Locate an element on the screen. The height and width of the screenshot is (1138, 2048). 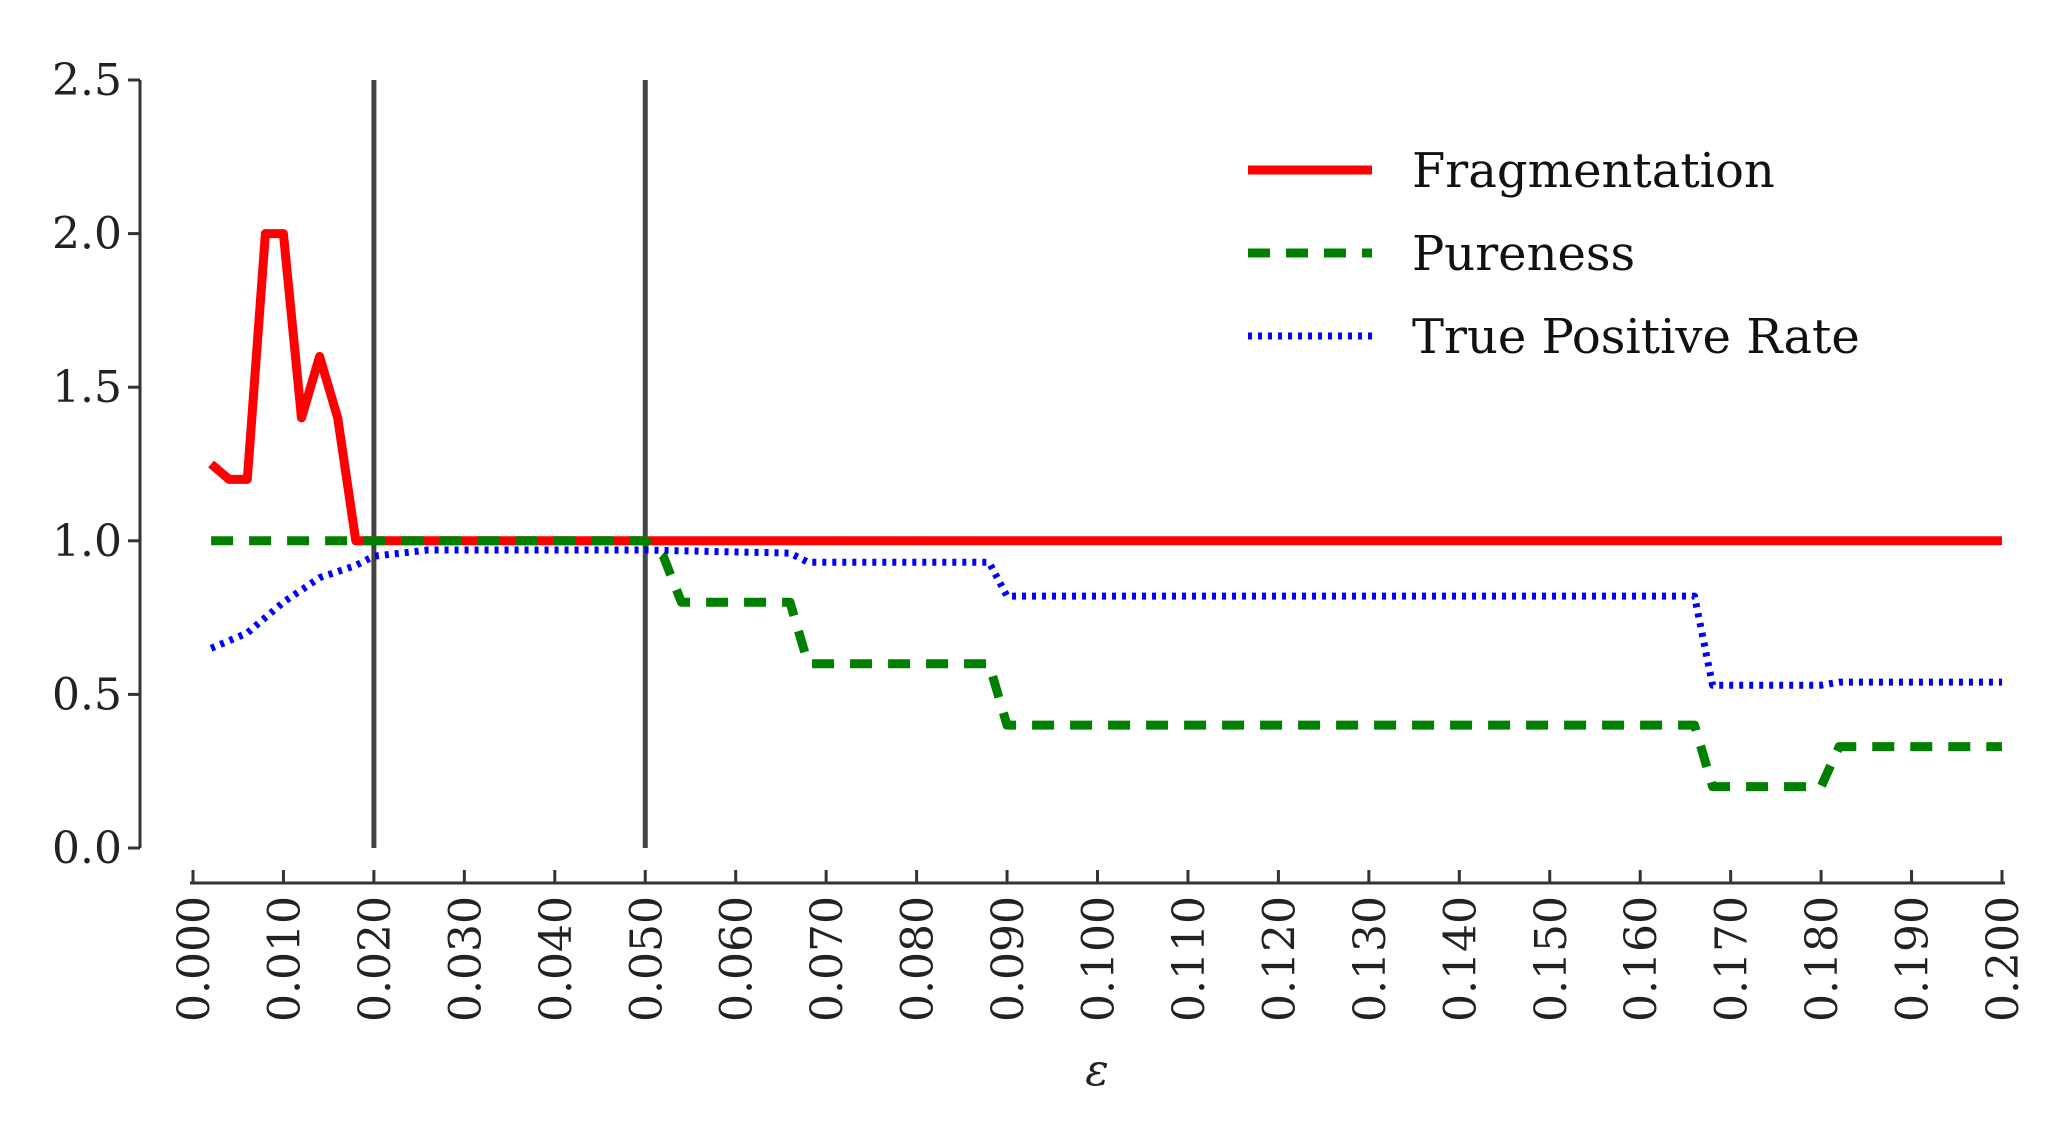
x-tick-label: 0.030 is located at coordinates (465, 959).